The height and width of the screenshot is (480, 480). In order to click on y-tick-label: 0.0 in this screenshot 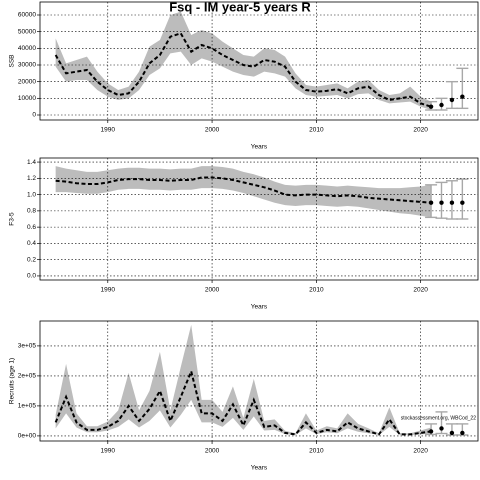, I will do `click(31, 276)`.